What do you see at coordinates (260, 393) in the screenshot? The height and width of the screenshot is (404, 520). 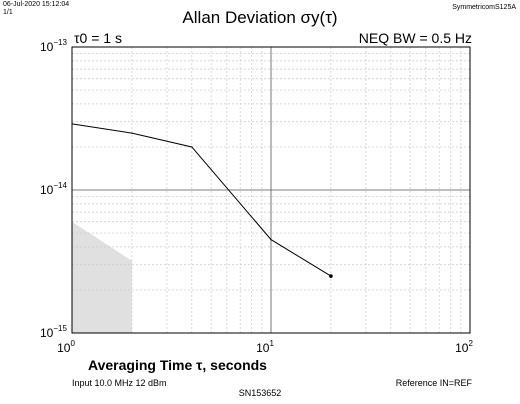 I see `serial-number: SN153652` at bounding box center [260, 393].